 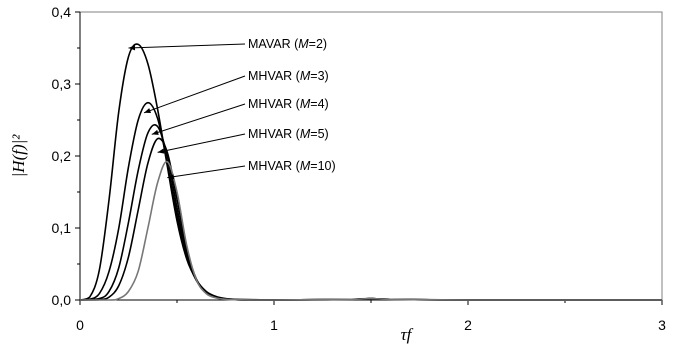 What do you see at coordinates (62, 84) in the screenshot?
I see `y-tick-label: 0,3` at bounding box center [62, 84].